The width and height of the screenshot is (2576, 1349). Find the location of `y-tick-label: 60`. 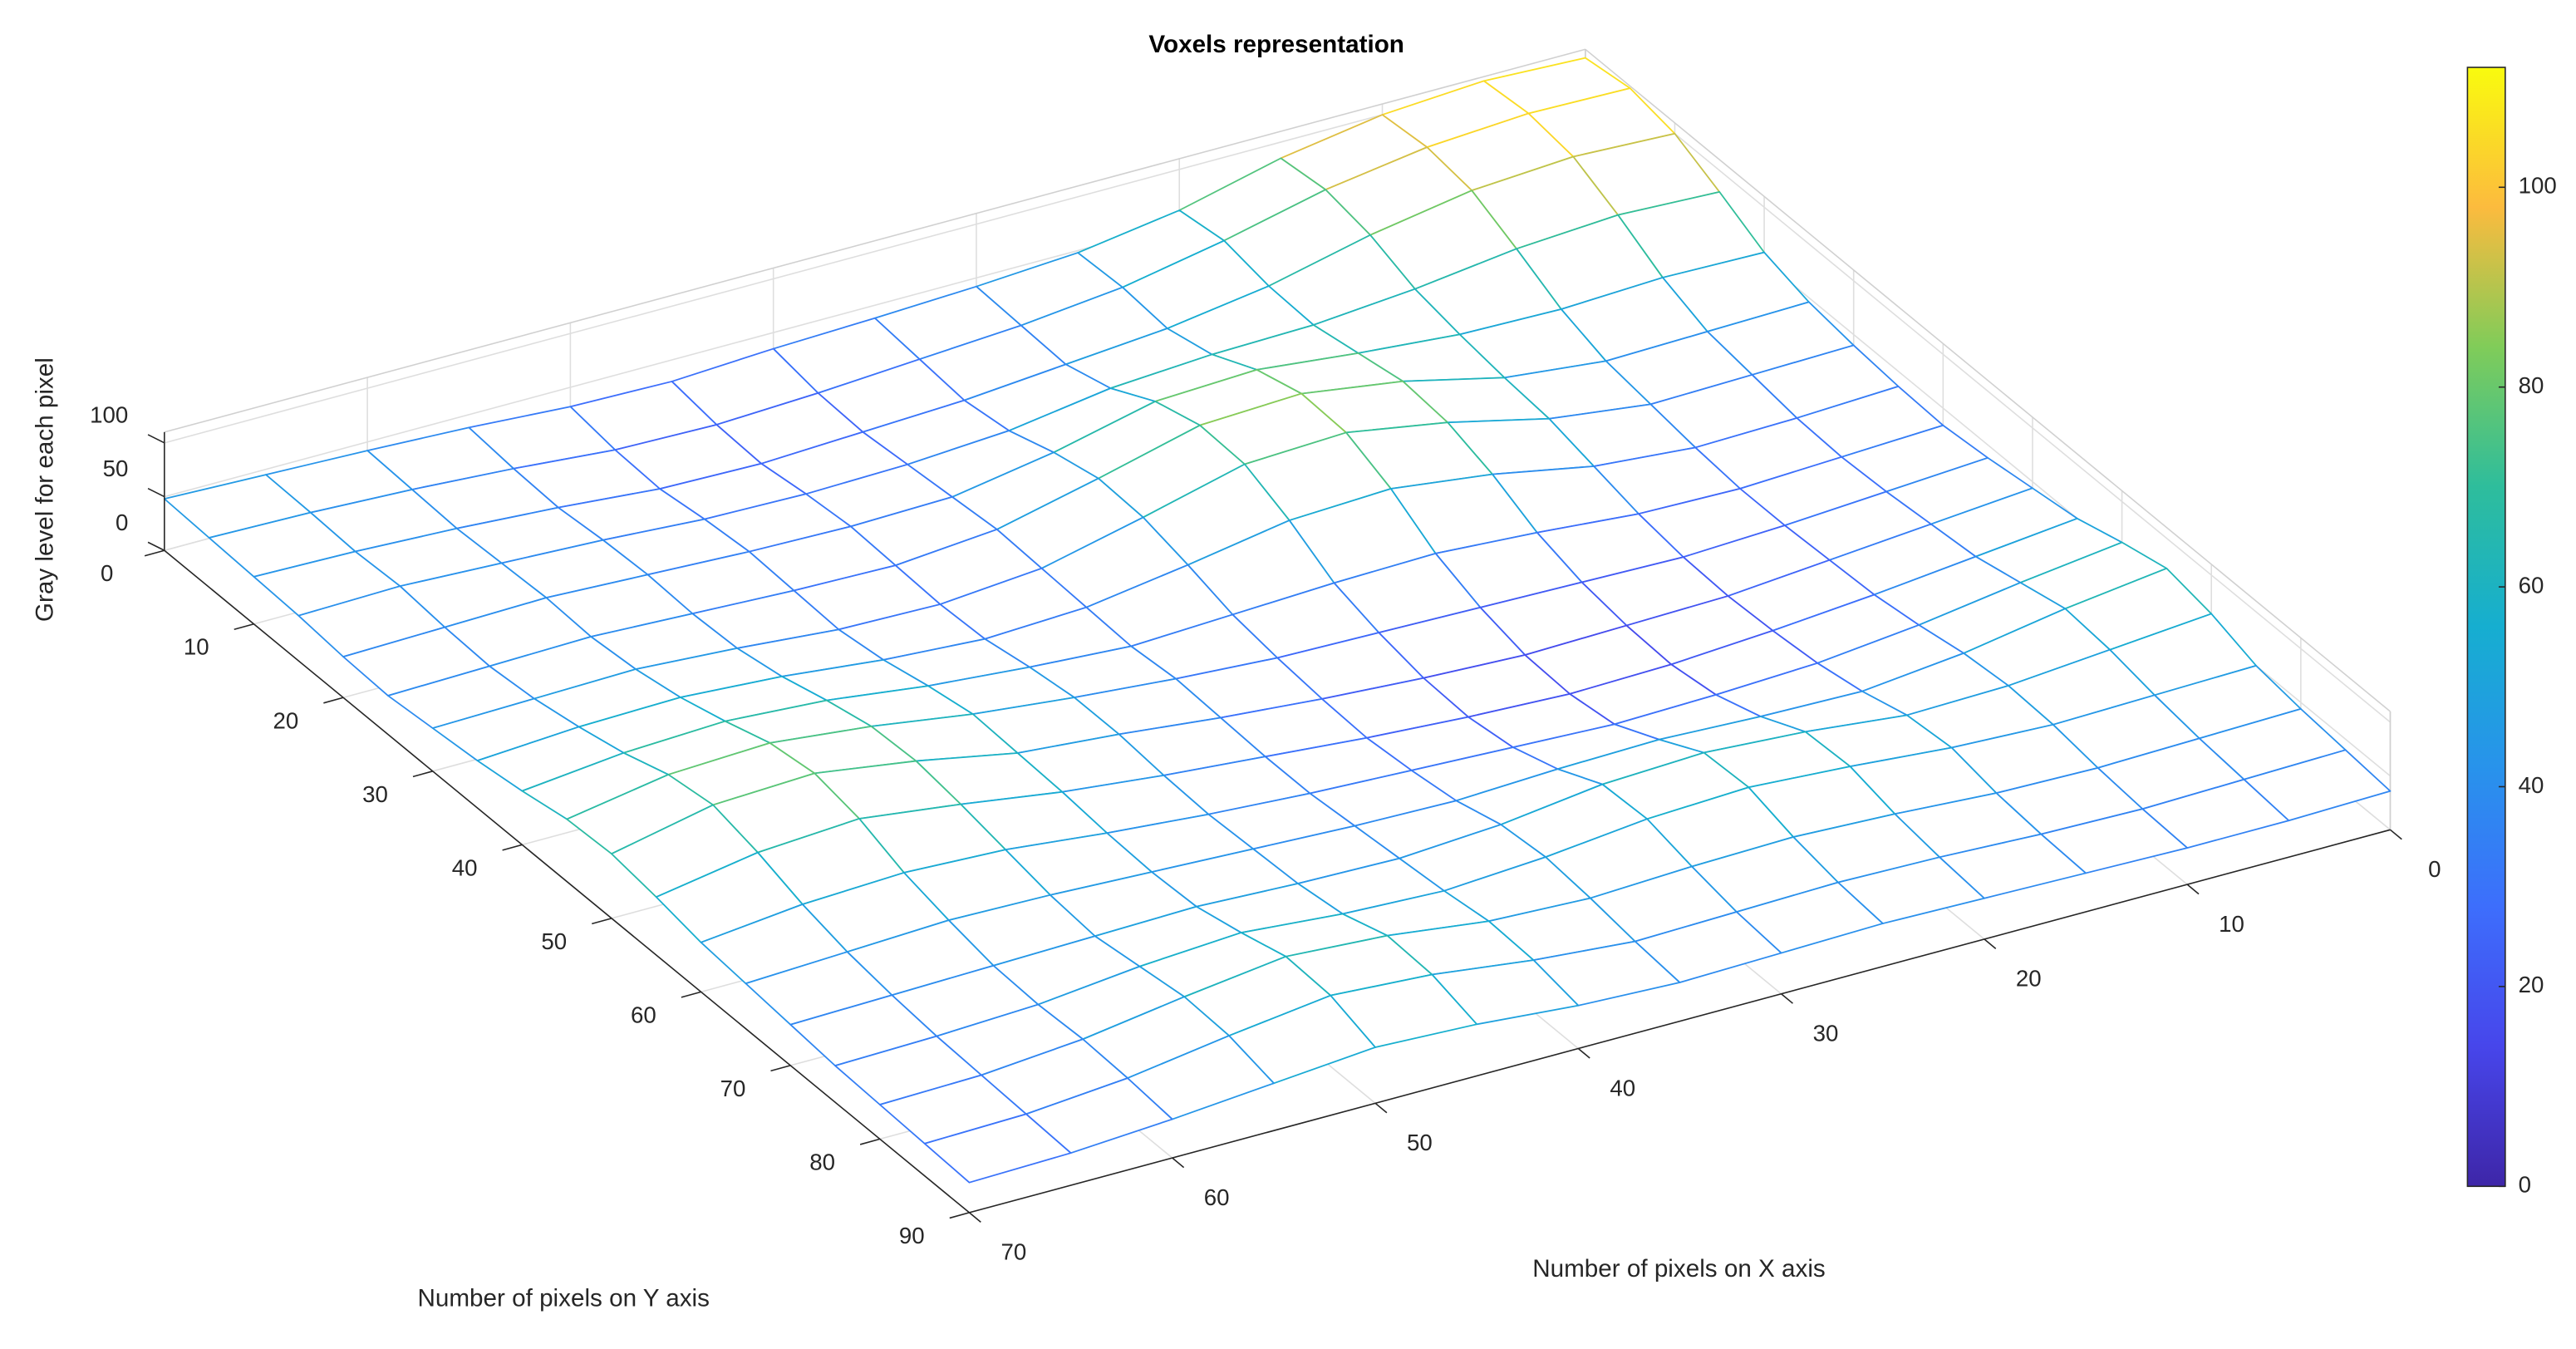

y-tick-label: 60 is located at coordinates (643, 1015).